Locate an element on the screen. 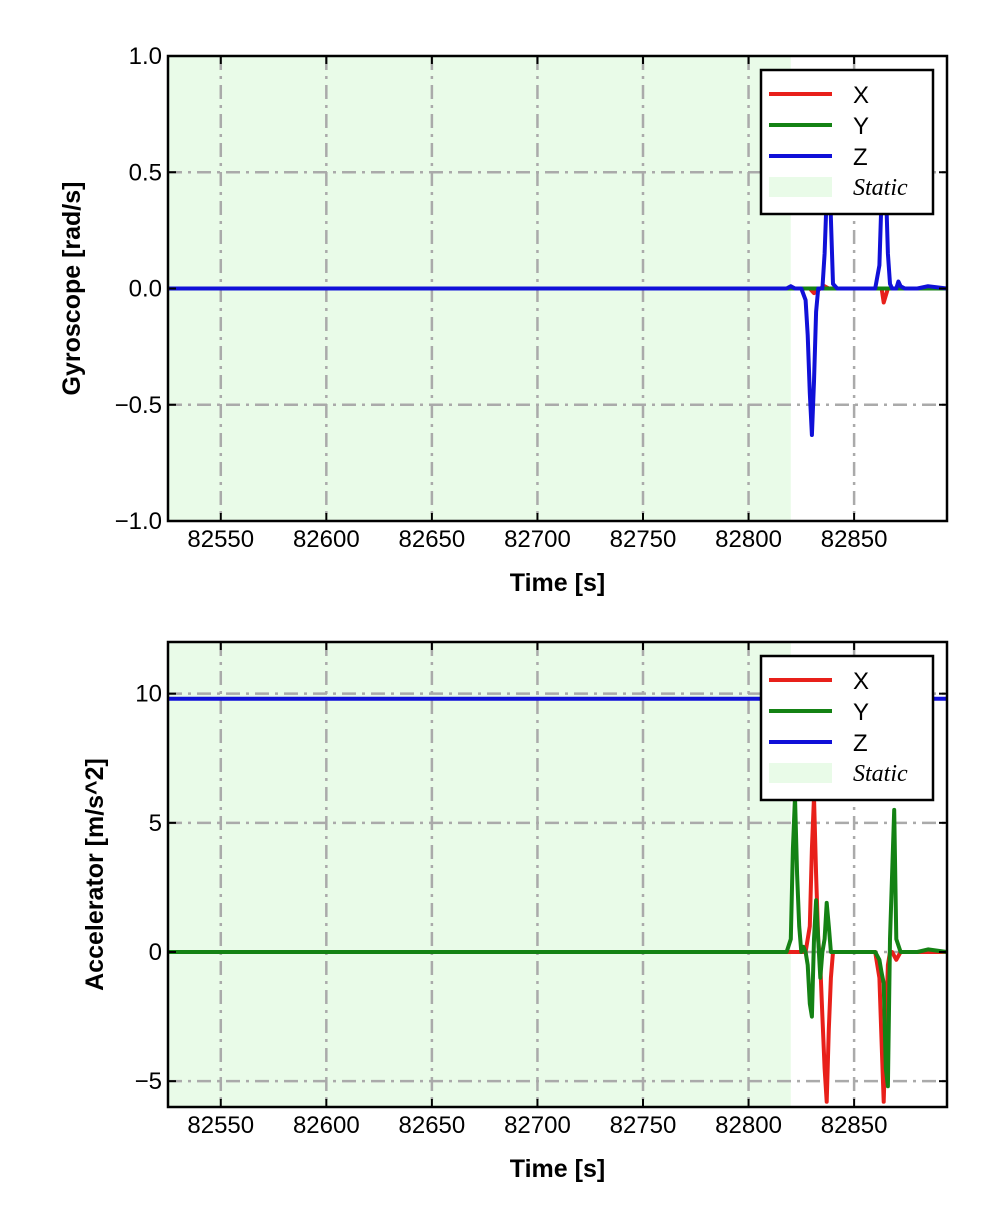 The image size is (992, 1228). y-tick-label: −5 is located at coordinates (148, 1081).